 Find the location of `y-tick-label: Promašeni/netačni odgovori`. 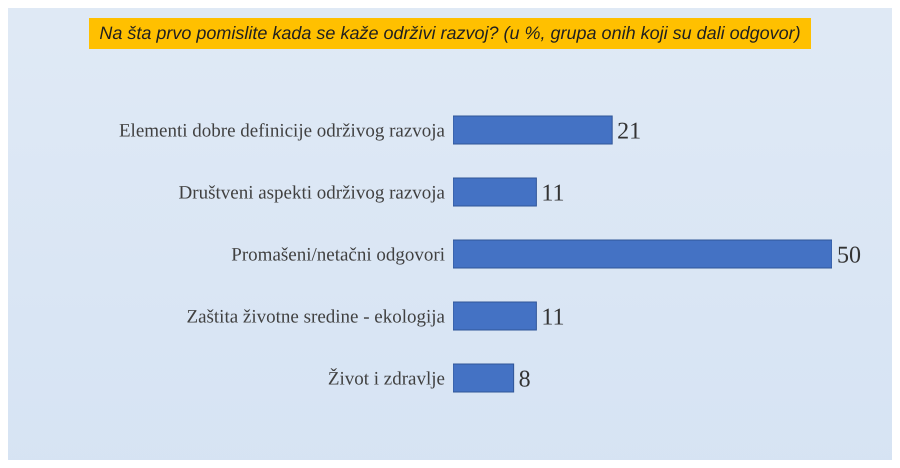

y-tick-label: Promašeni/netačni odgovori is located at coordinates (338, 255).